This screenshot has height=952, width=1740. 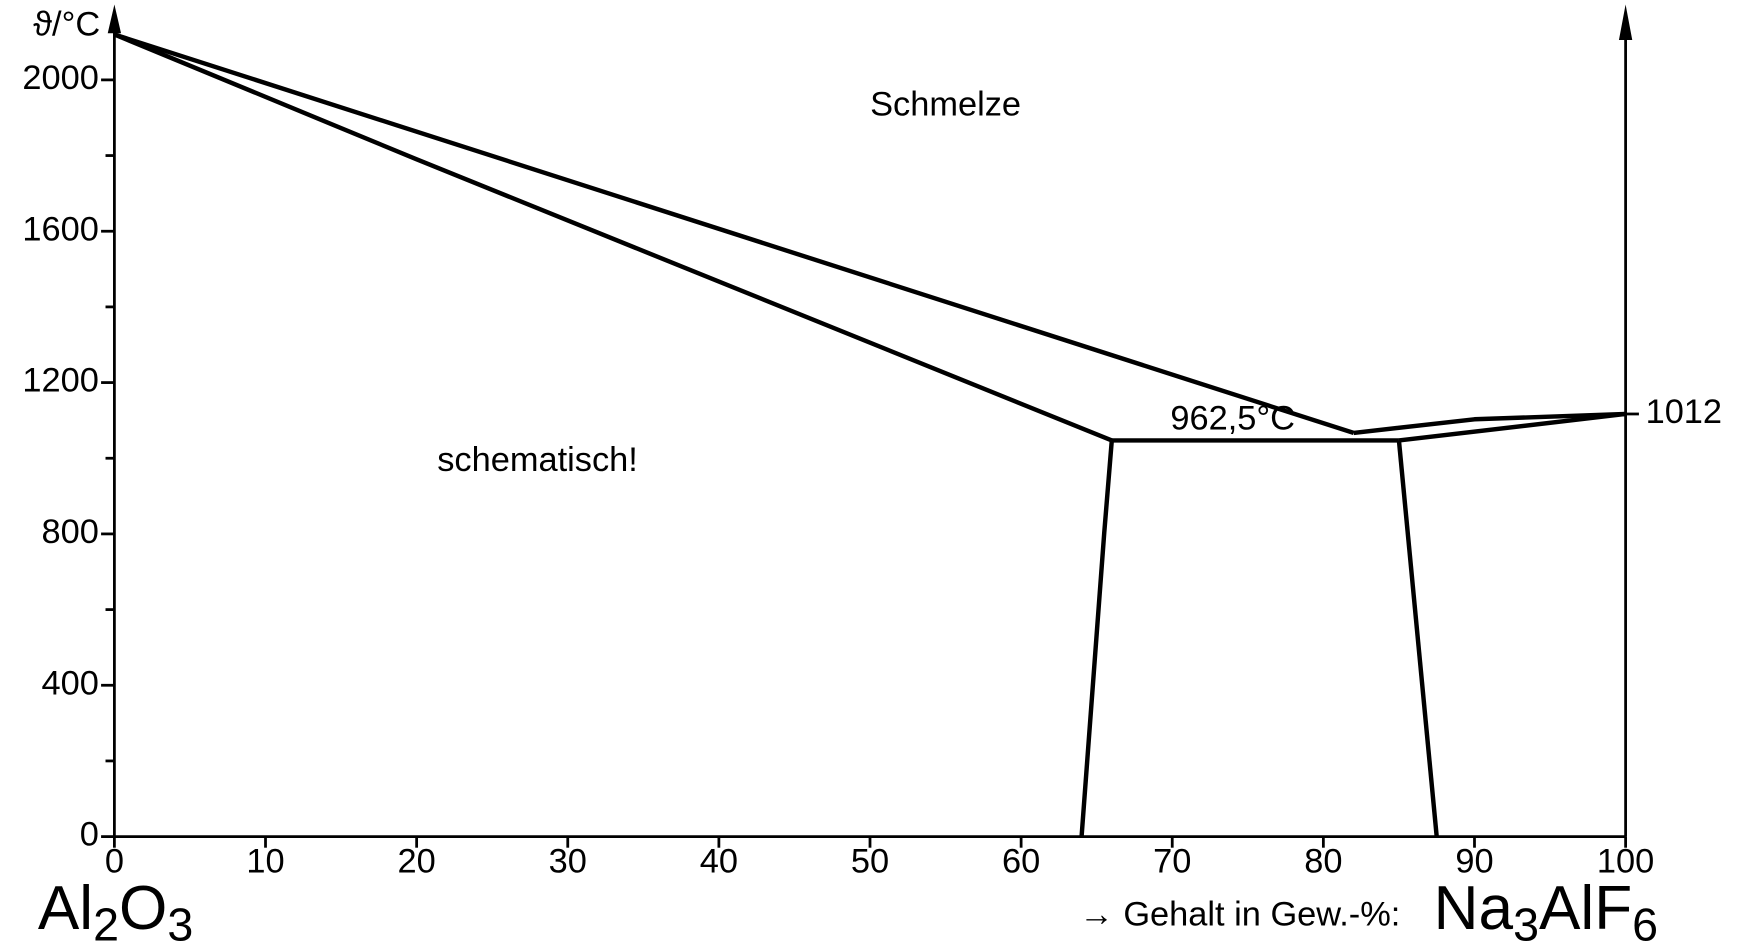 I want to click on x-tick-label: 10, so click(x=265, y=861).